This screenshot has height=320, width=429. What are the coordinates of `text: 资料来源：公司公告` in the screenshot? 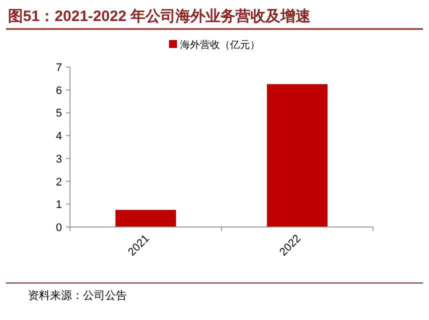 It's located at (77, 295).